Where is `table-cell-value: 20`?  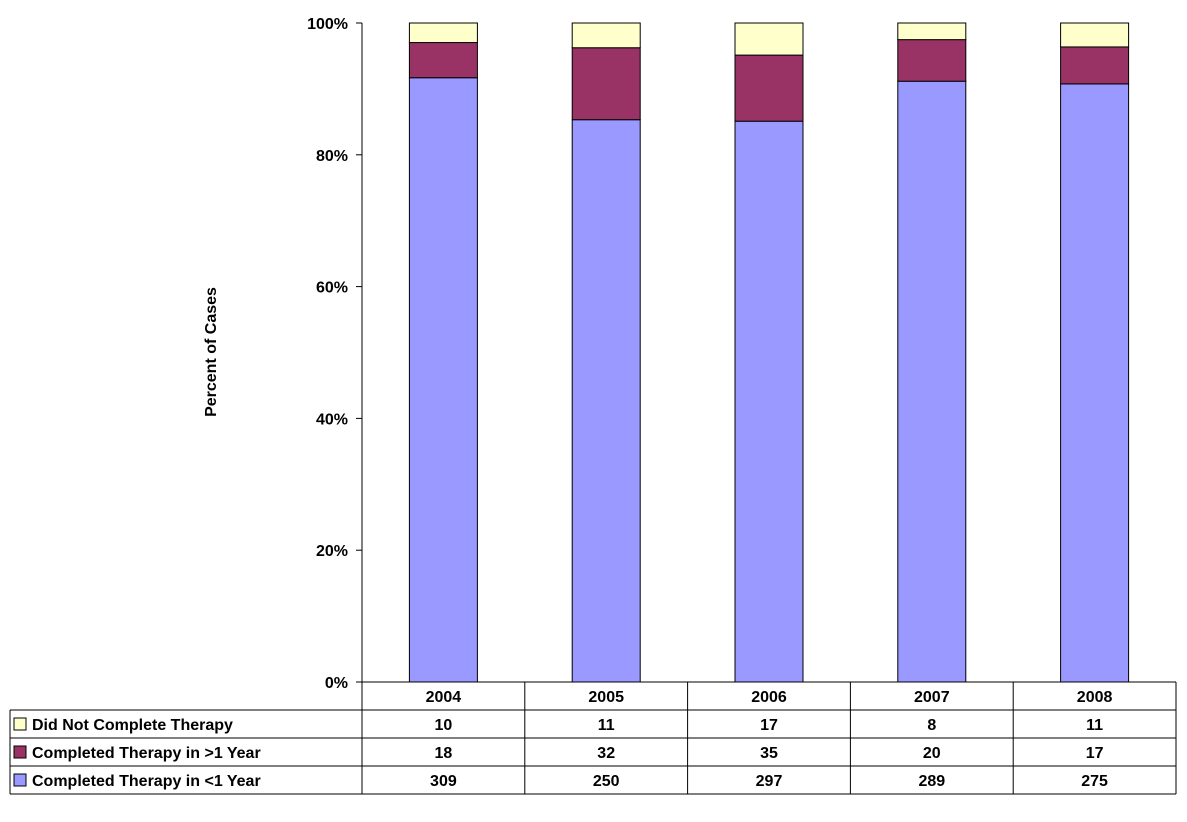 table-cell-value: 20 is located at coordinates (932, 753).